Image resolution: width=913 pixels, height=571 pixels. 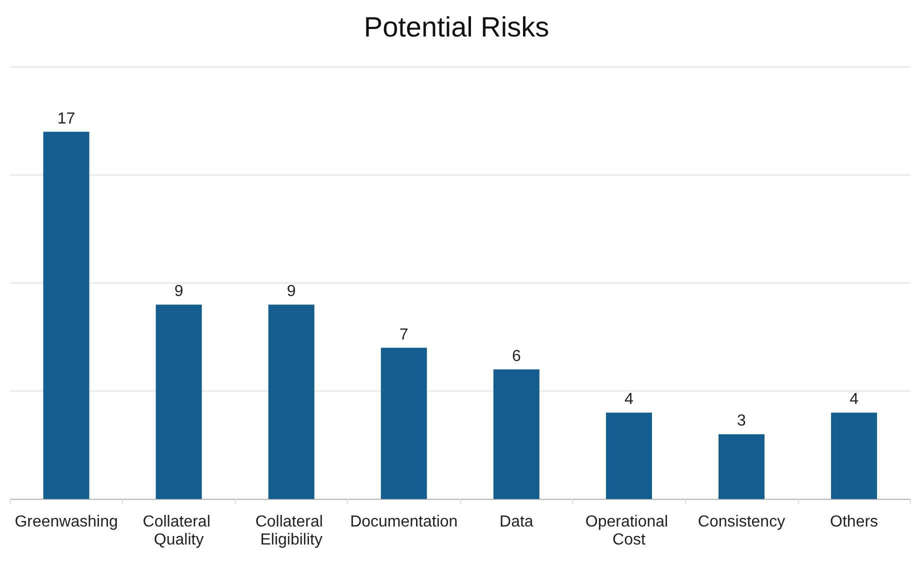 I want to click on data-label: 17, so click(x=66, y=119).